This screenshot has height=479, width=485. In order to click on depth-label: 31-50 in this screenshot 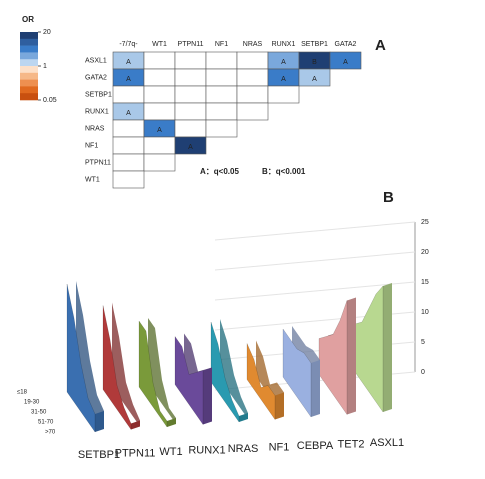, I will do `click(39, 413)`.